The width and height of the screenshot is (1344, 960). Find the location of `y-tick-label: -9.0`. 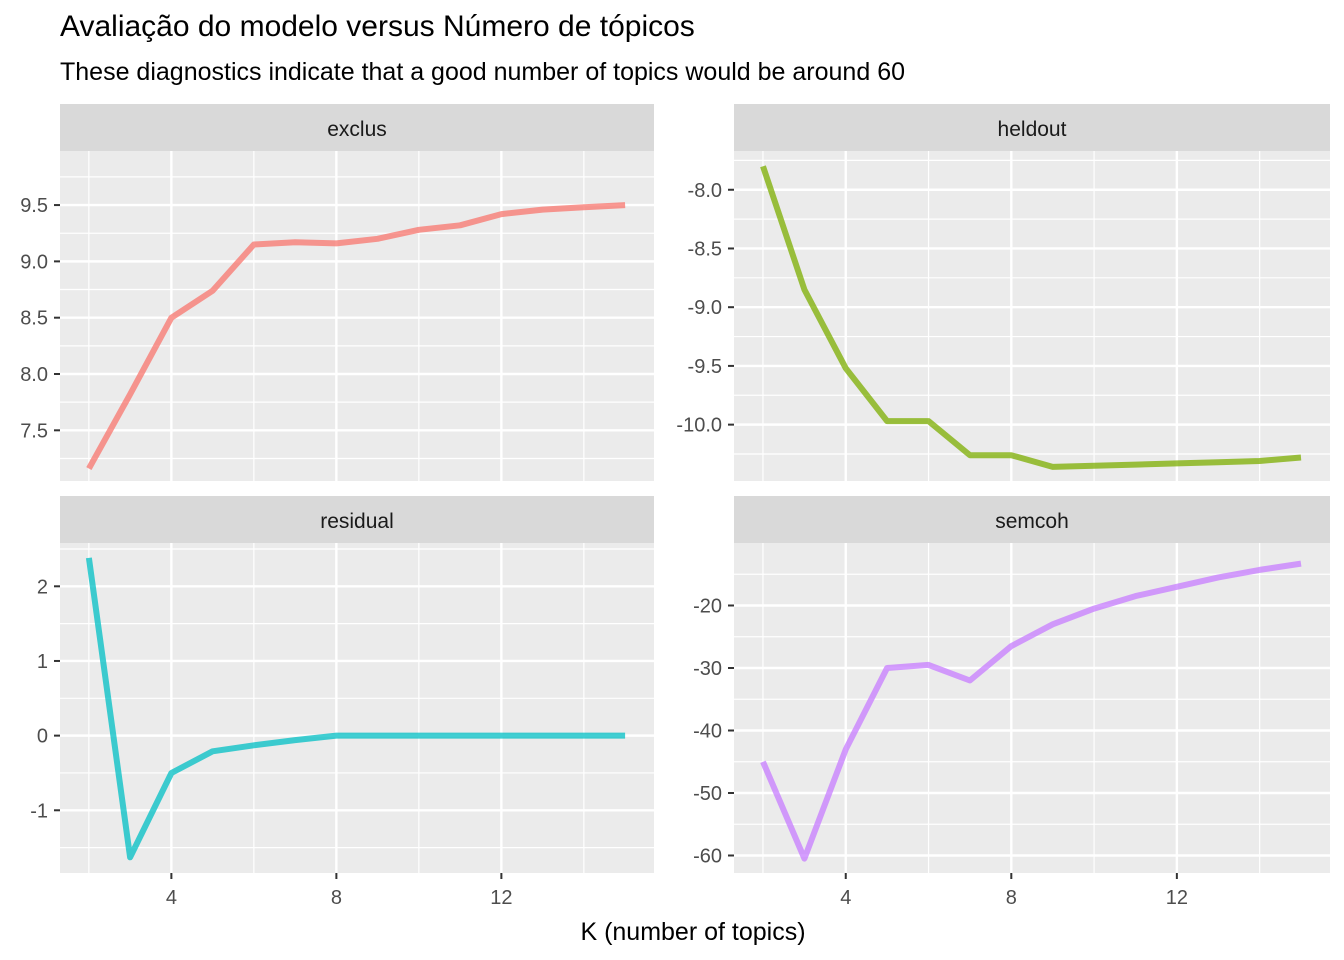

y-tick-label: -9.0 is located at coordinates (705, 308).